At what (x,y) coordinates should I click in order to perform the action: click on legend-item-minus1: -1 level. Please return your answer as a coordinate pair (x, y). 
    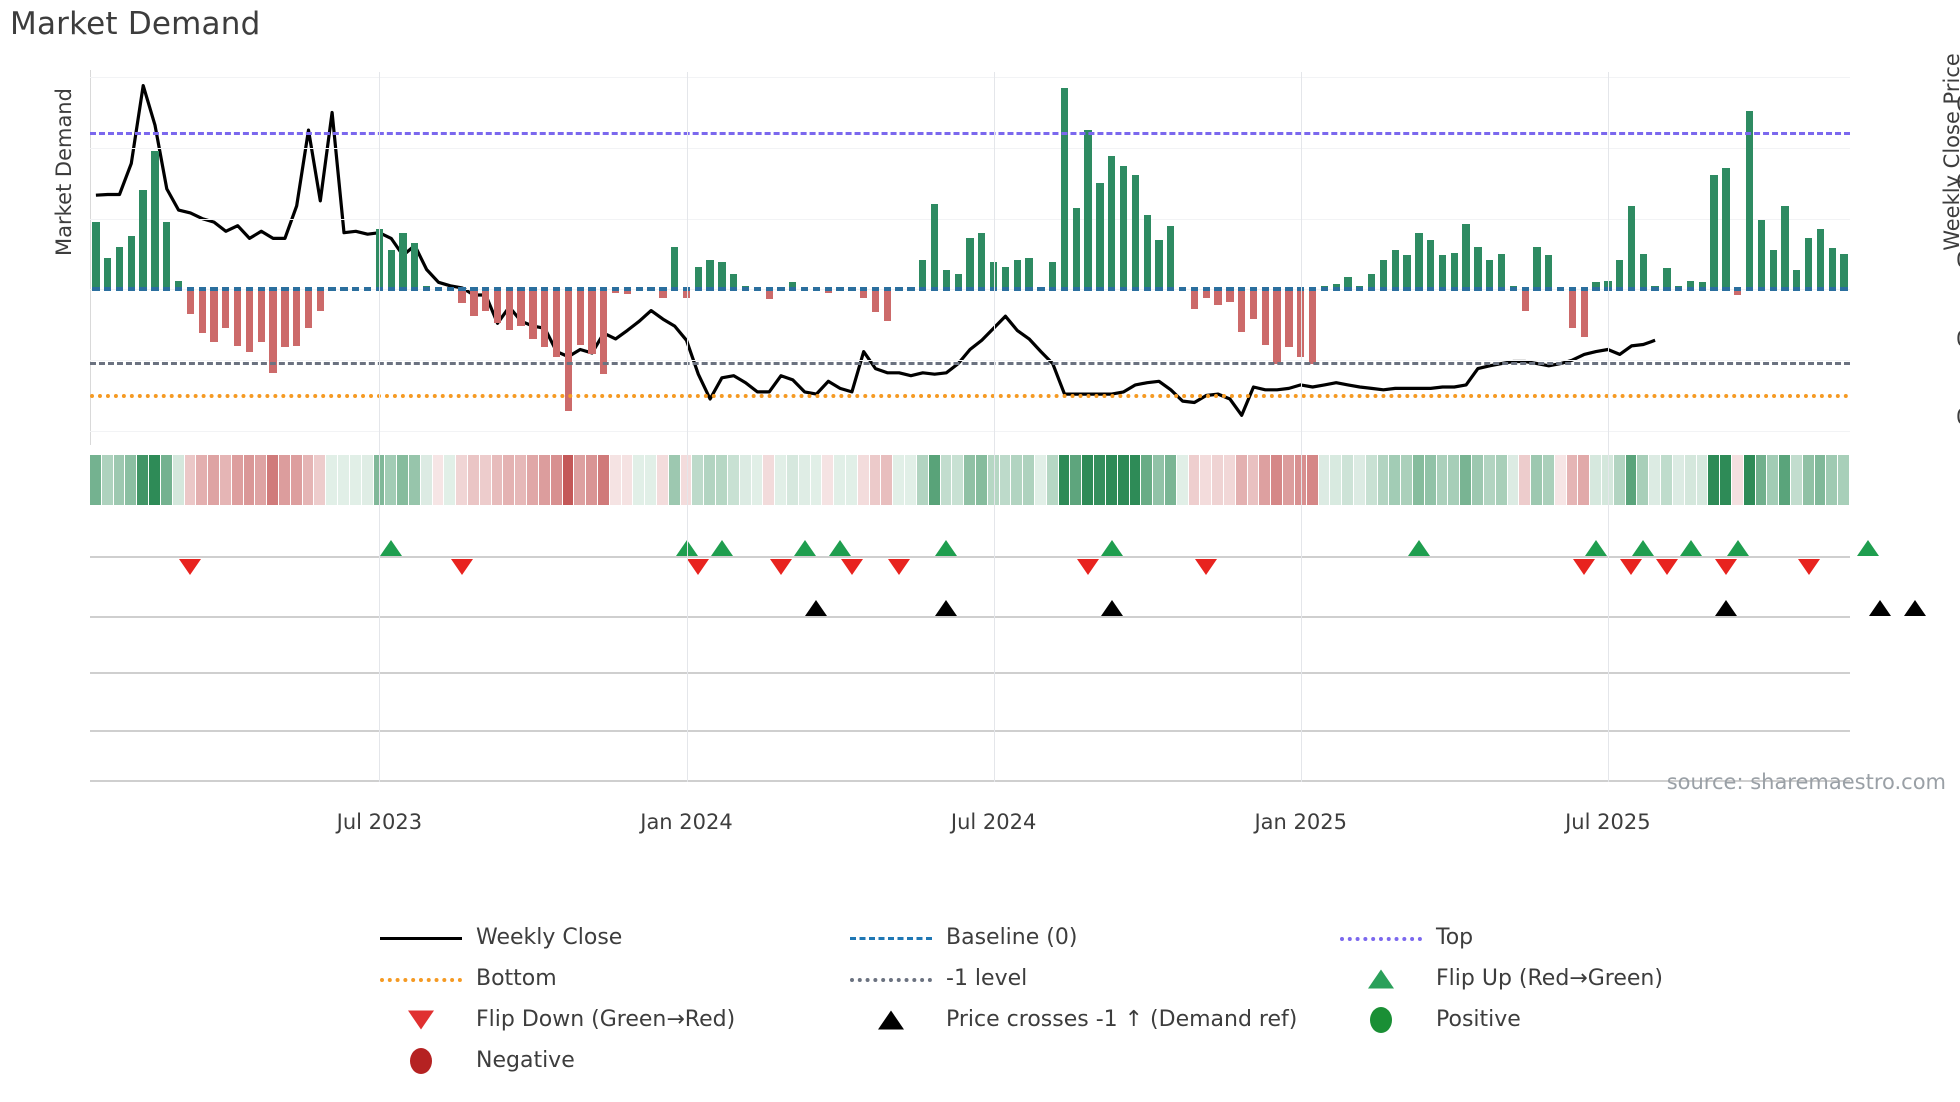
    Looking at the image, I should click on (1095, 978).